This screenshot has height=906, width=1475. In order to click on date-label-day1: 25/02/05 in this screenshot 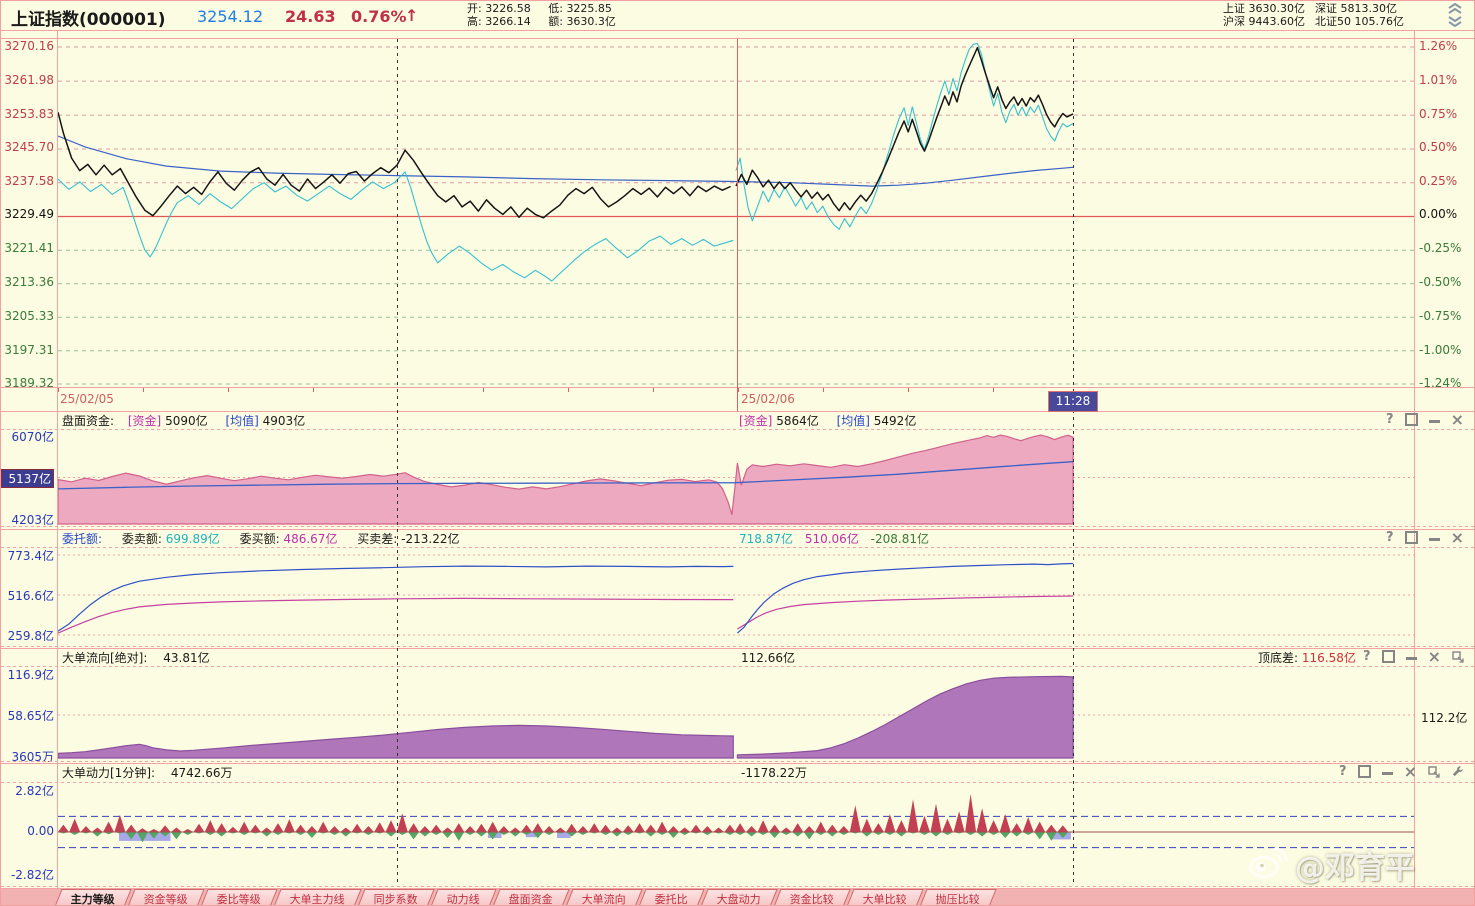, I will do `click(87, 399)`.